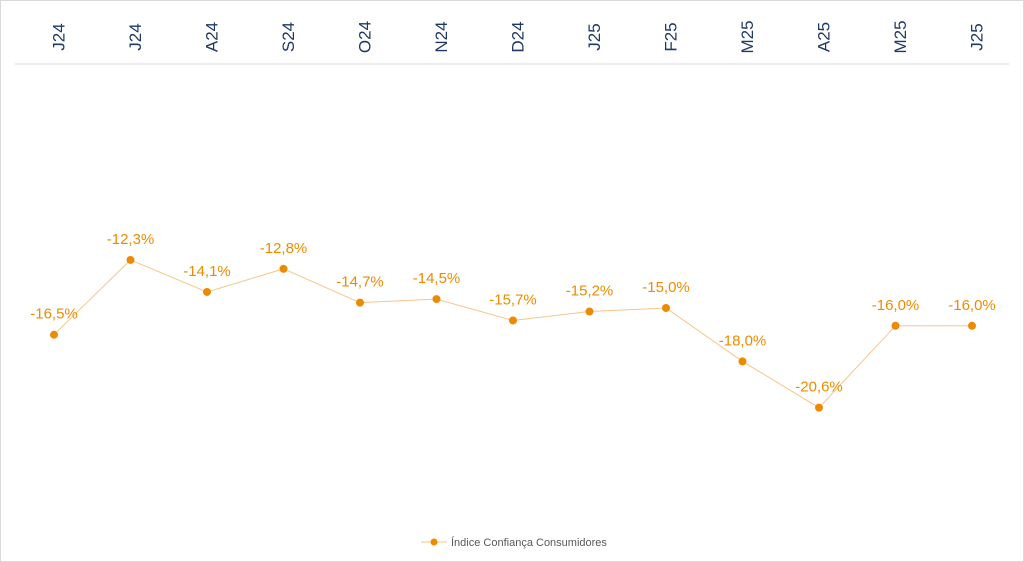 The image size is (1024, 562). I want to click on data-label: -14,1%, so click(207, 271).